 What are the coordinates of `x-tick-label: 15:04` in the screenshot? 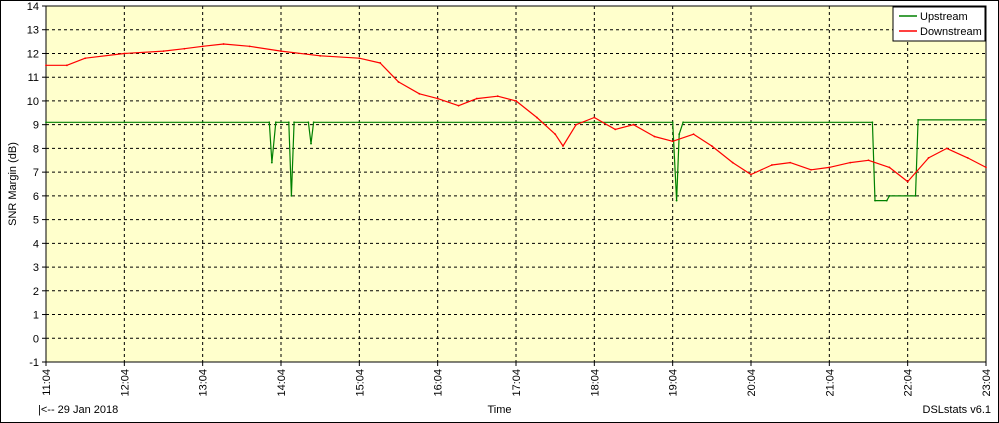 It's located at (360, 383).